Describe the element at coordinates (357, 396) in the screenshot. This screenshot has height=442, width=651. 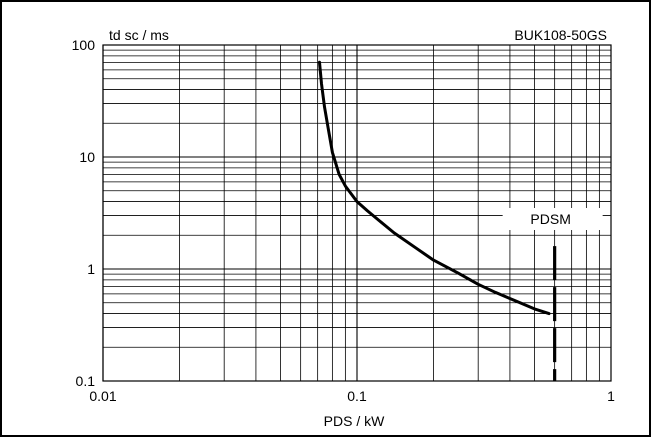
I see `x-tick-label: 0.1` at that location.